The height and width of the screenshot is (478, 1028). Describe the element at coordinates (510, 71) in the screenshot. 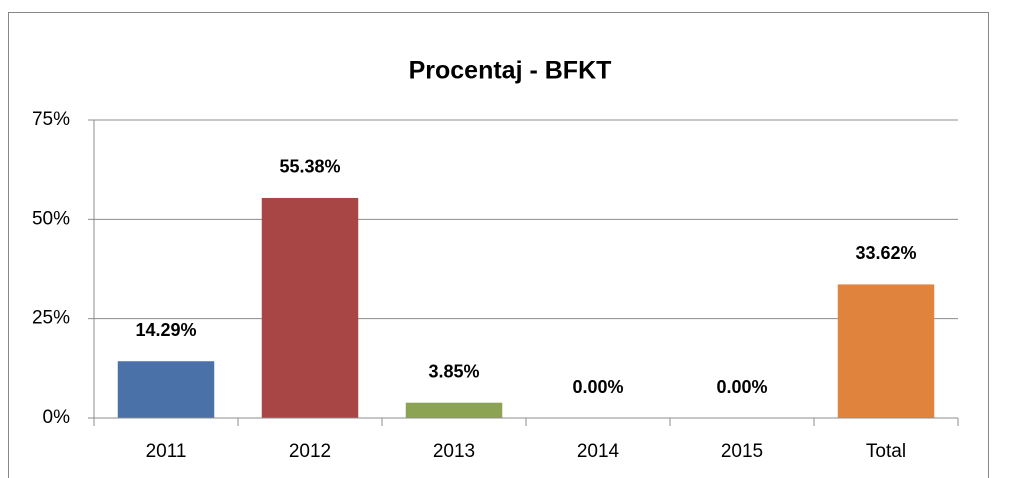

I see `chart-title: Procentaj - BFKT` at that location.